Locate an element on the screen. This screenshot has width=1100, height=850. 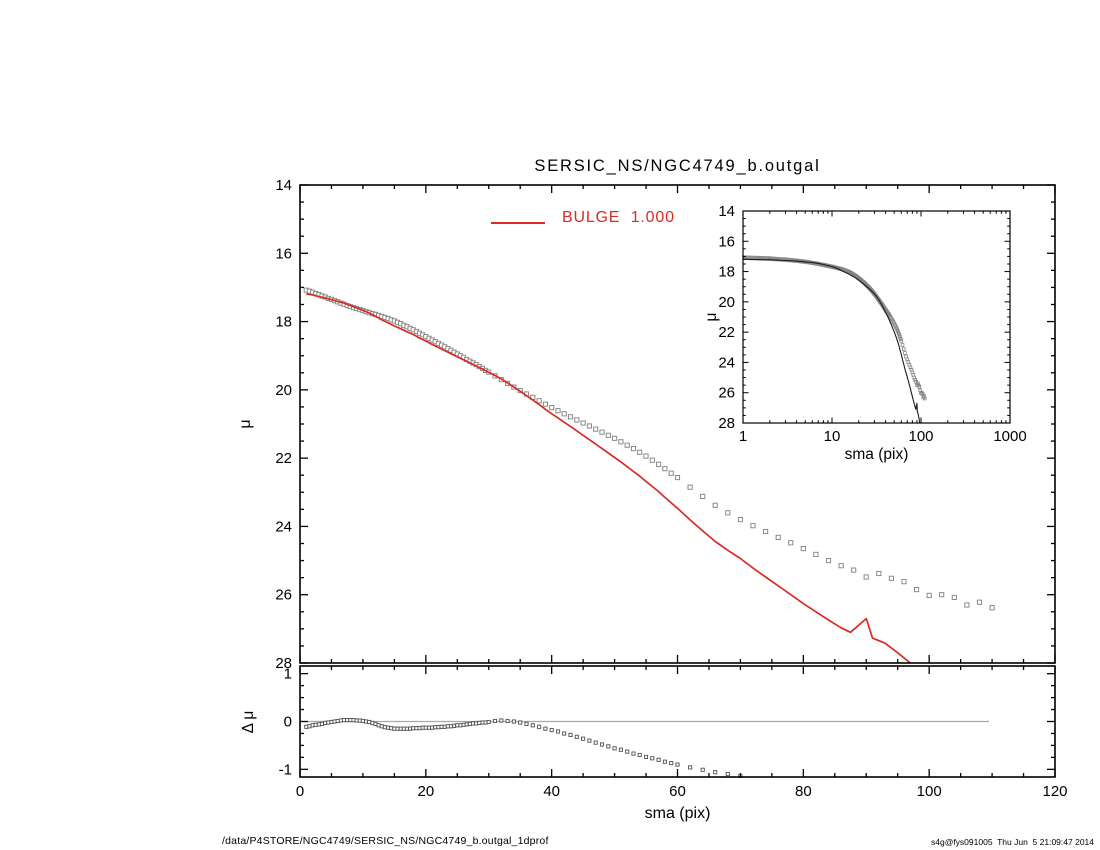
inset-x-axis-title: sma (pix) is located at coordinates (876, 454).